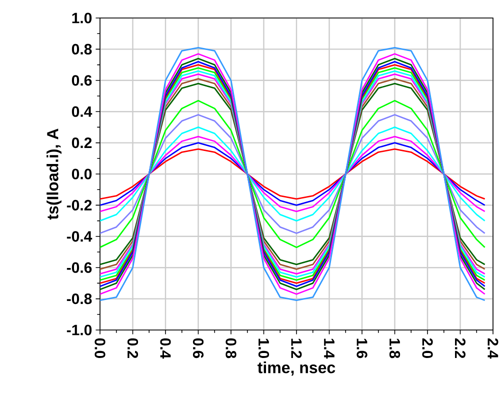  I want to click on x-tick-label: 0.8, so click(231, 348).